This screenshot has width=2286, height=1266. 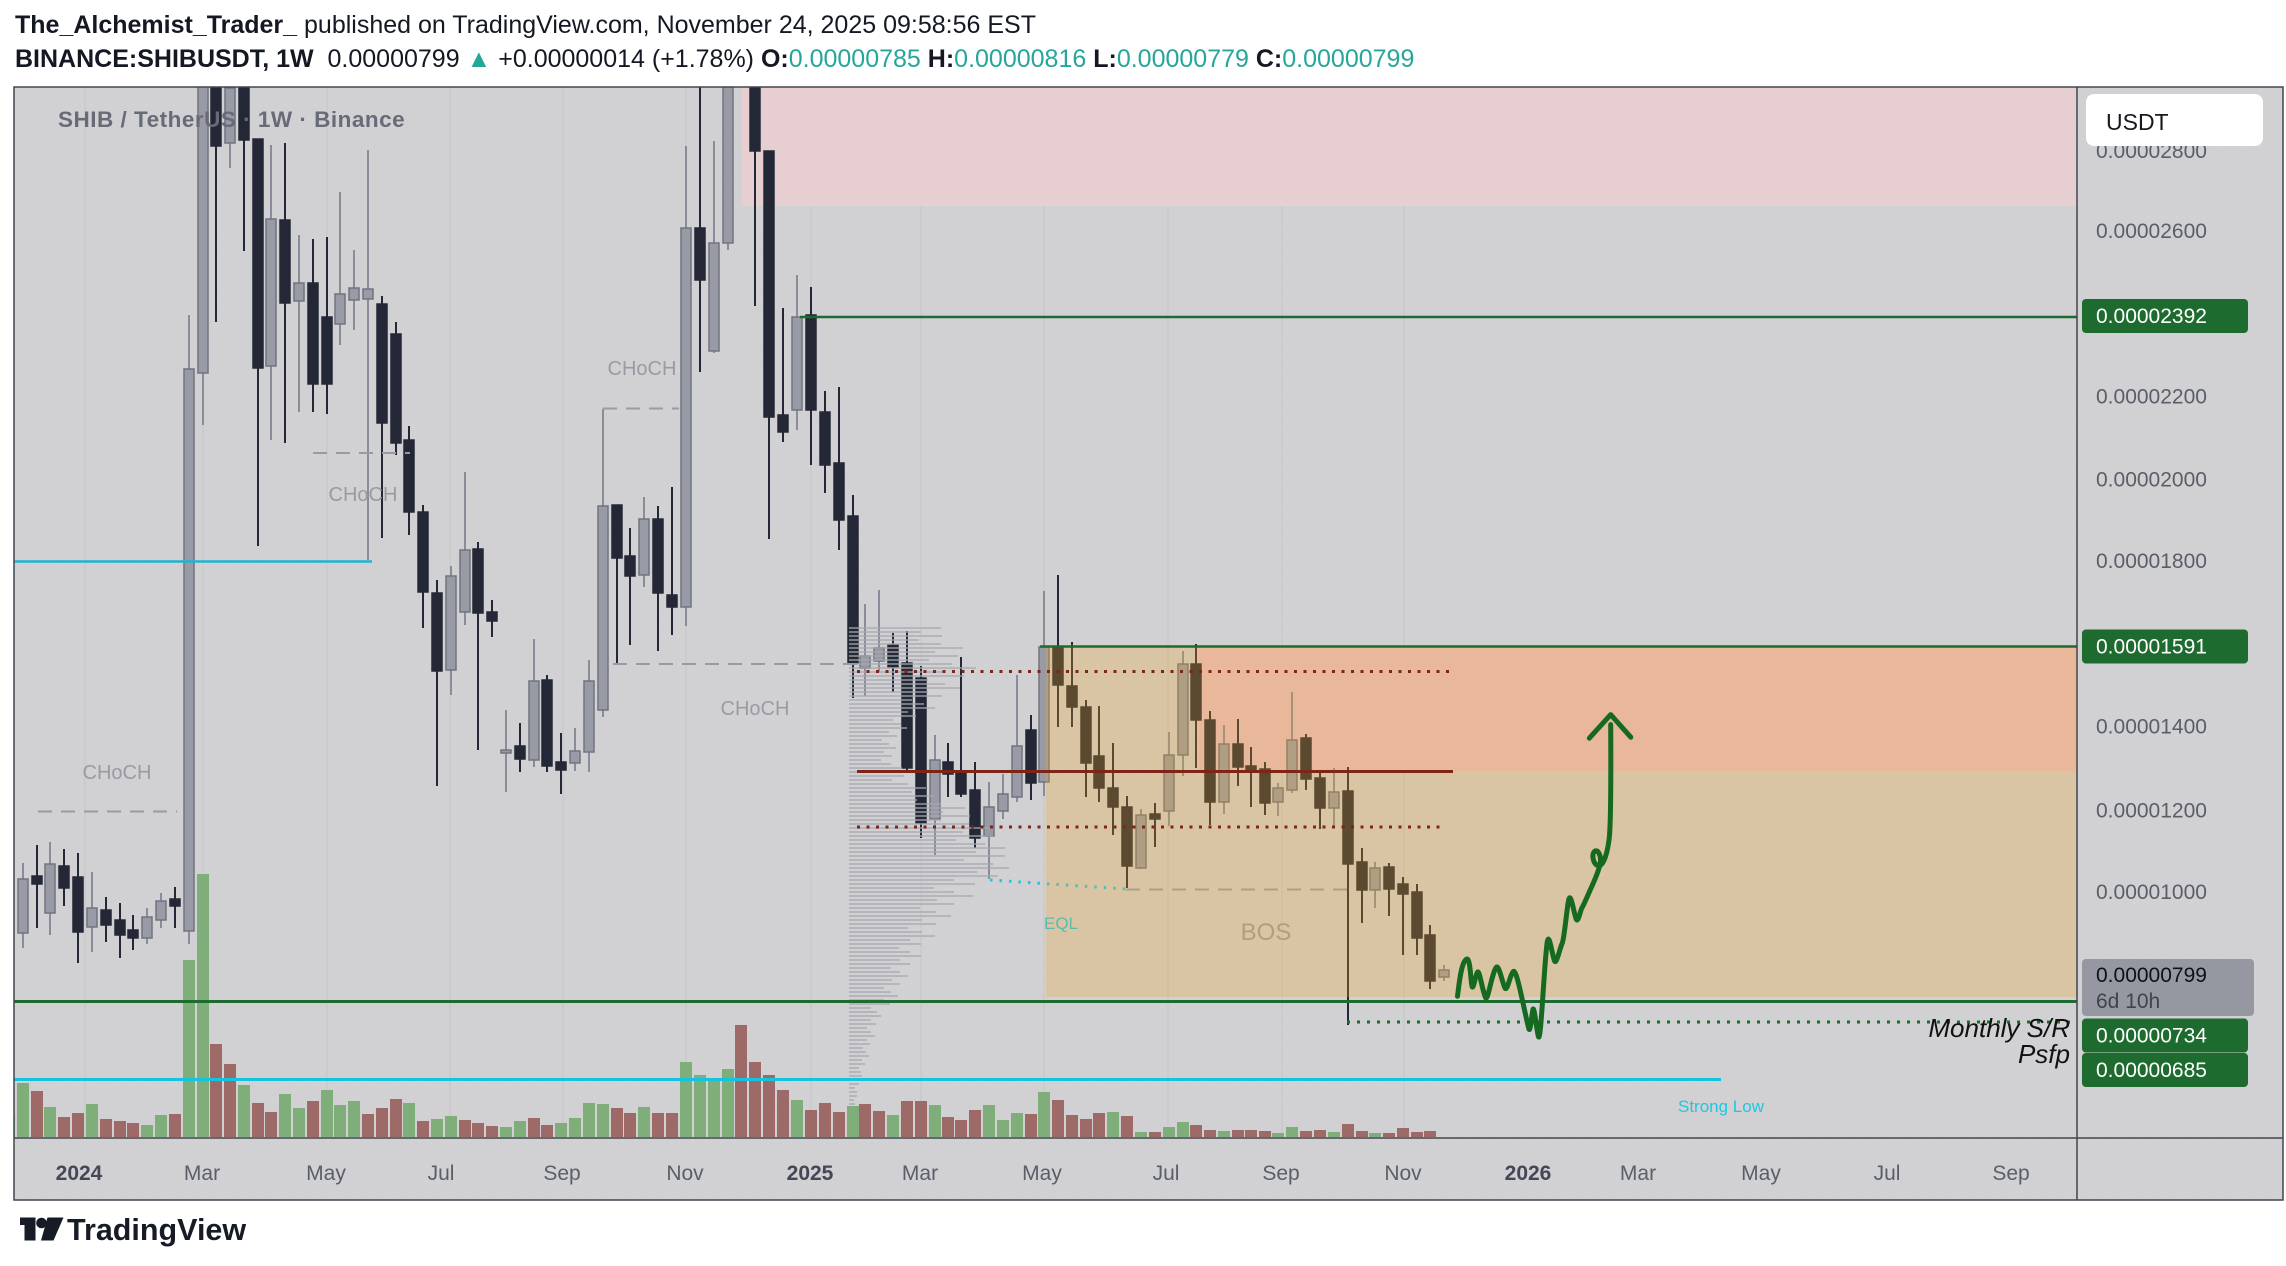 I want to click on svg-text: 2025, so click(x=810, y=1173).